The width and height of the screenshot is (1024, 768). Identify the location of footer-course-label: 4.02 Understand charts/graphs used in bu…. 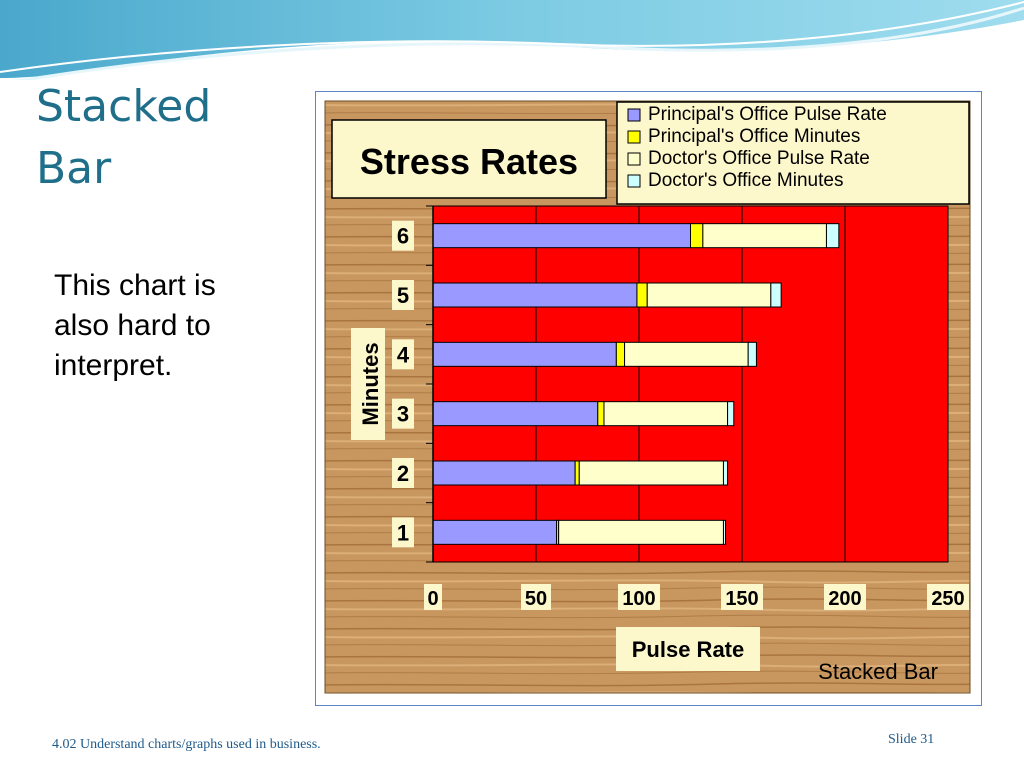
(186, 744).